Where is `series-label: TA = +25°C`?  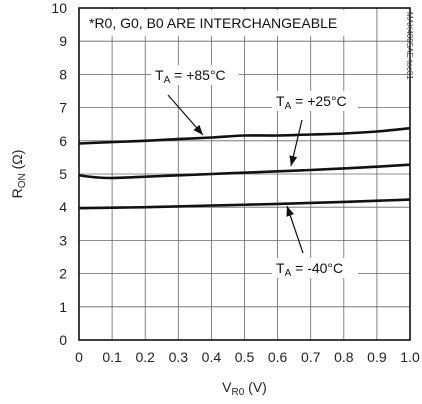 series-label: TA = +25°C is located at coordinates (311, 102).